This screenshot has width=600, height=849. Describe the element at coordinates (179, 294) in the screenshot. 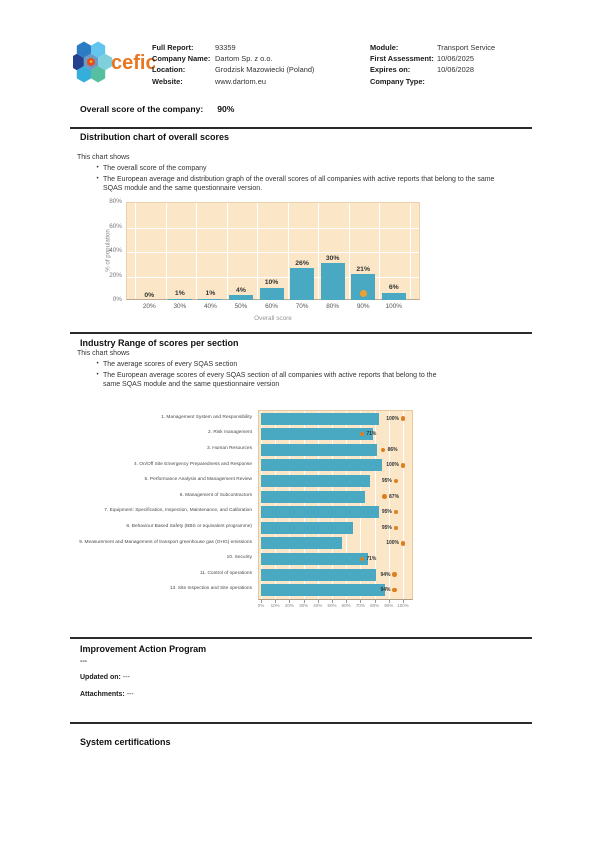

I see `bar-value-label: 1%` at that location.